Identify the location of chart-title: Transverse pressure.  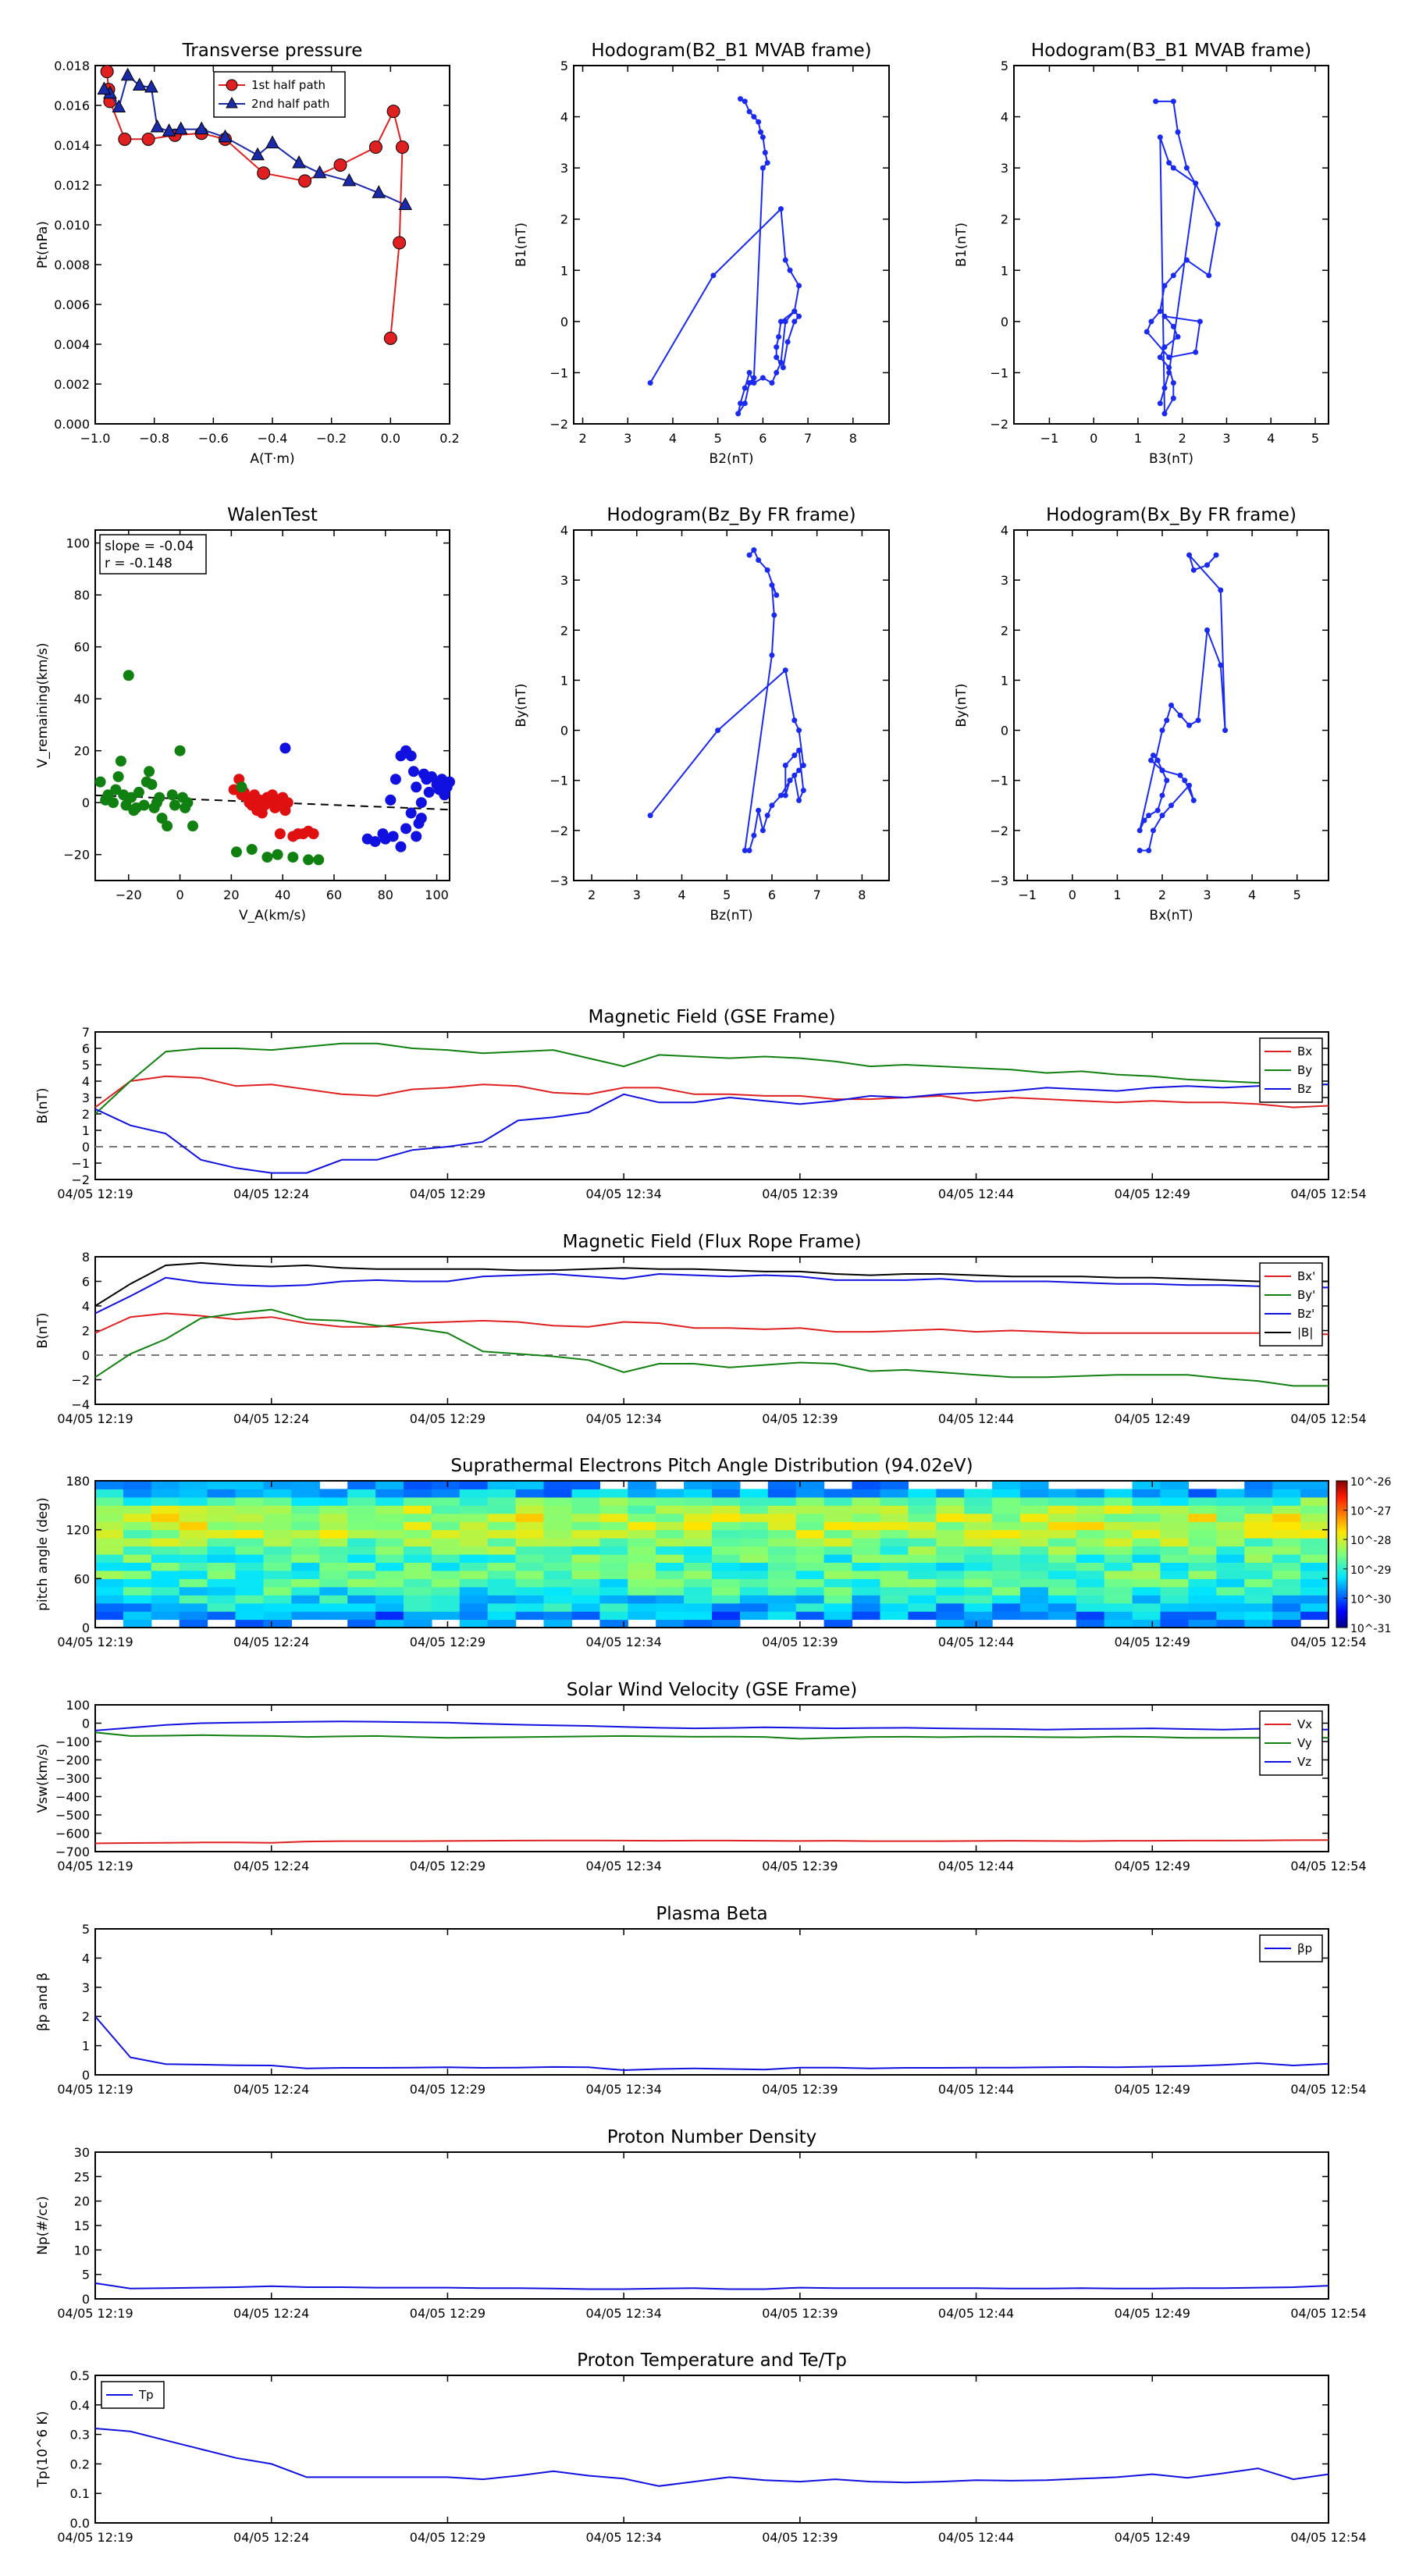
(272, 51).